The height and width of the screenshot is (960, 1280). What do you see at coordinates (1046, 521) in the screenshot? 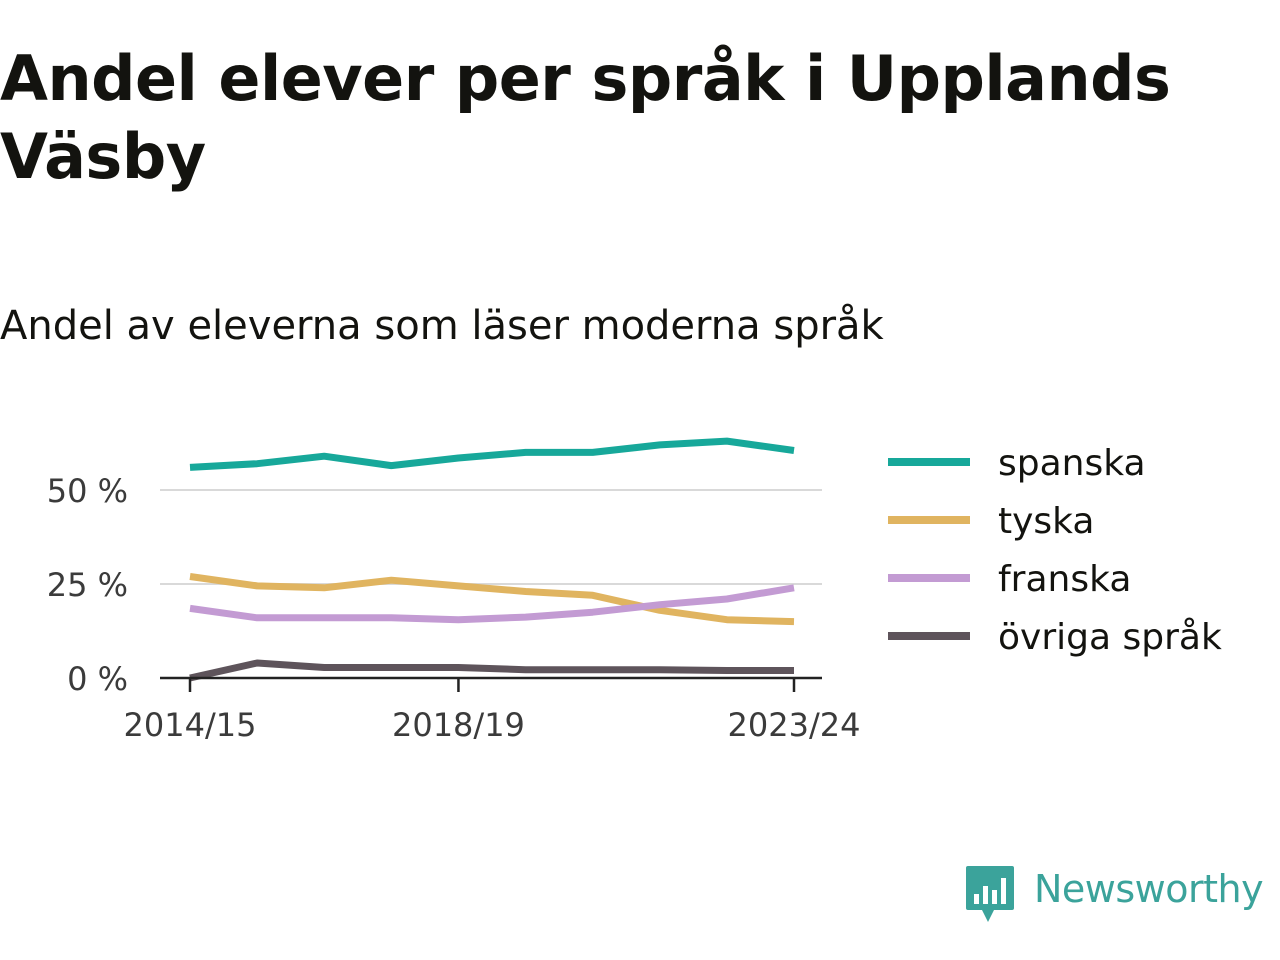
I see `legend-label: tyska` at bounding box center [1046, 521].